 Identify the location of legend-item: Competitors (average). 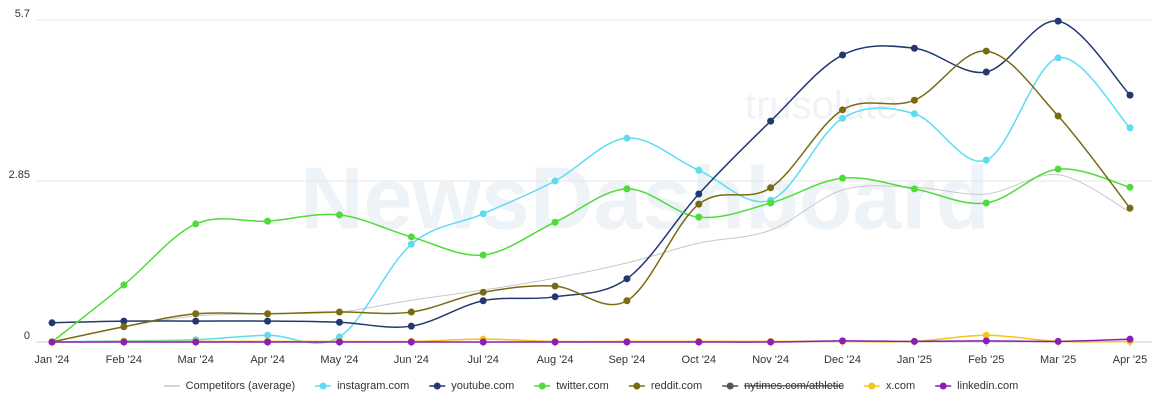
(229, 386).